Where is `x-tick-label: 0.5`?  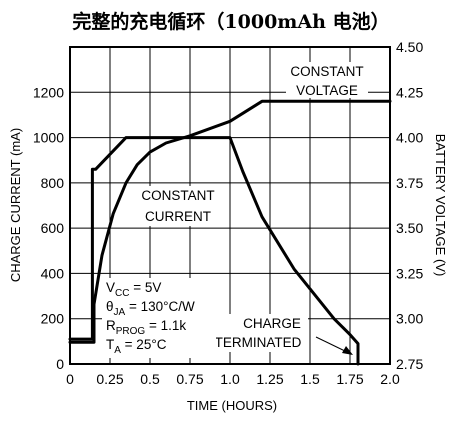
x-tick-label: 0.5 is located at coordinates (150, 379).